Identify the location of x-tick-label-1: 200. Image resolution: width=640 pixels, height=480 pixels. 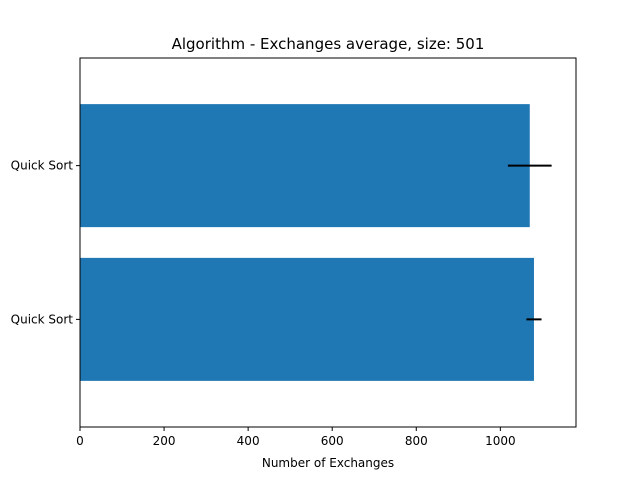
(164, 441).